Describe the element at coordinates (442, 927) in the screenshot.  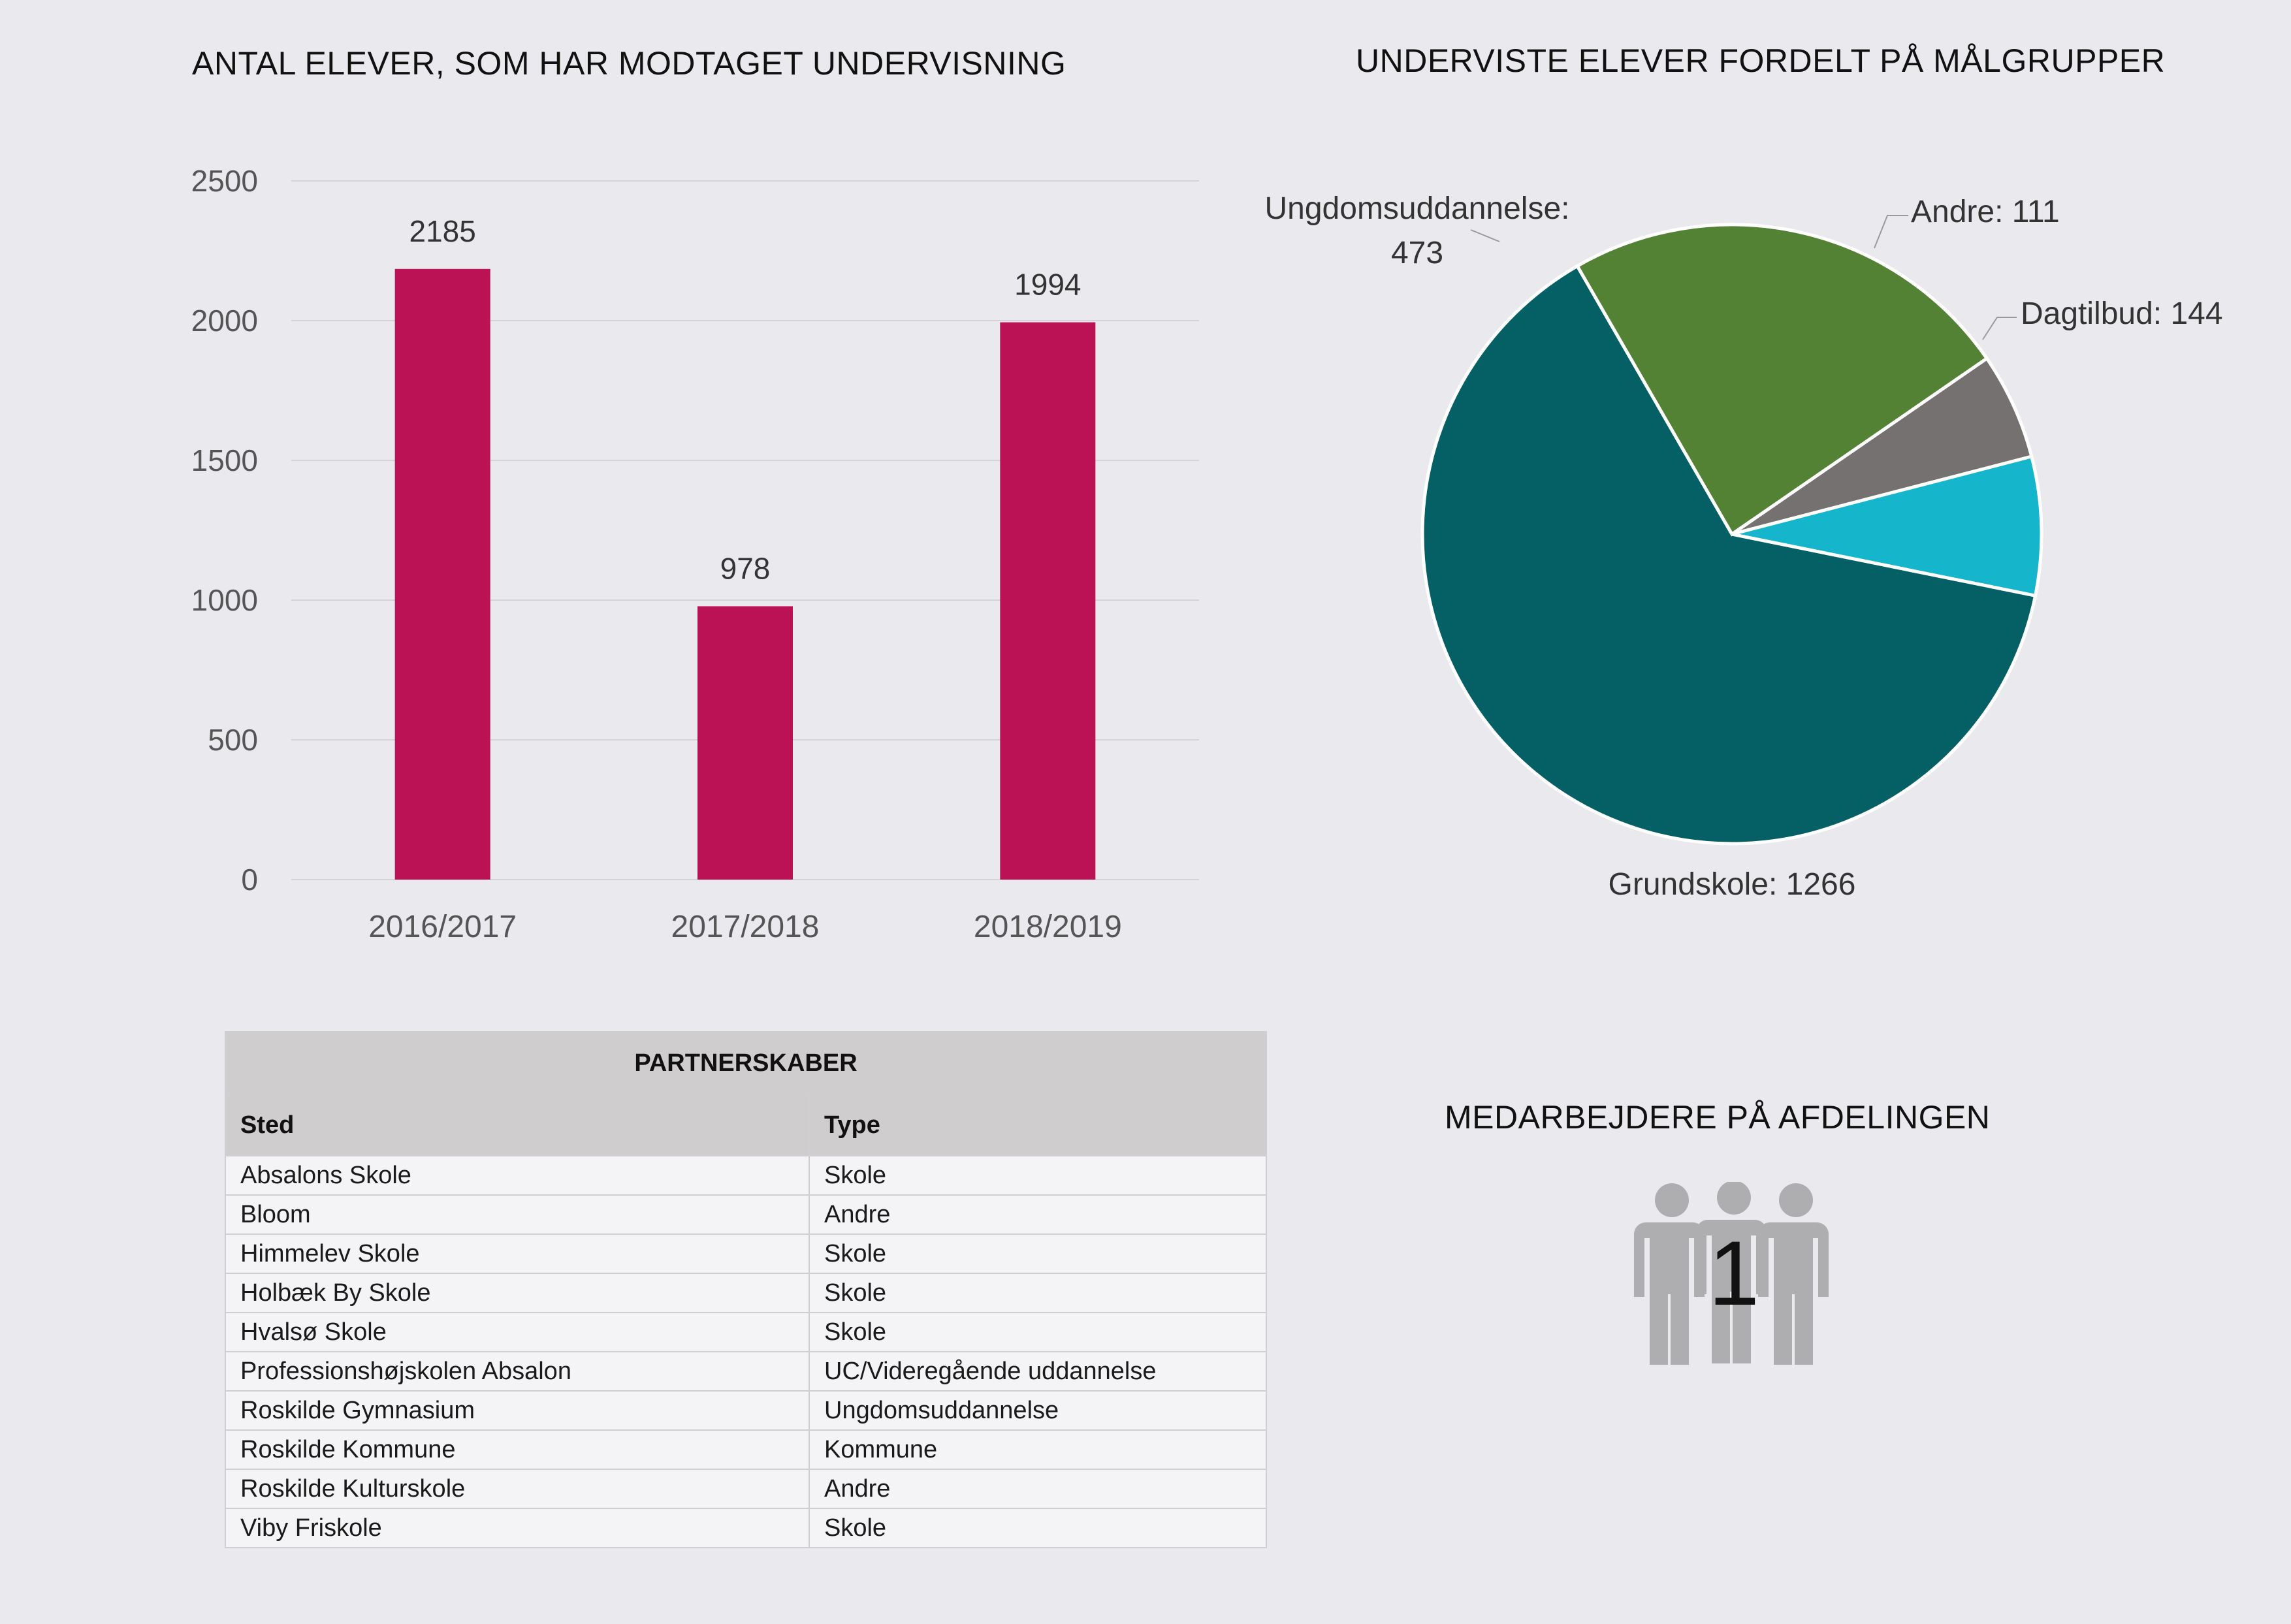
I see `x-tick-label: 2016/2017` at that location.